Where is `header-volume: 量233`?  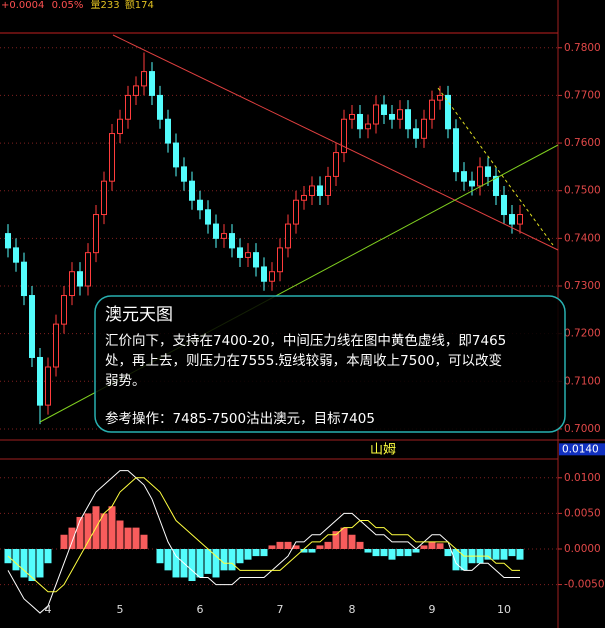
header-volume: 量233 is located at coordinates (105, 5).